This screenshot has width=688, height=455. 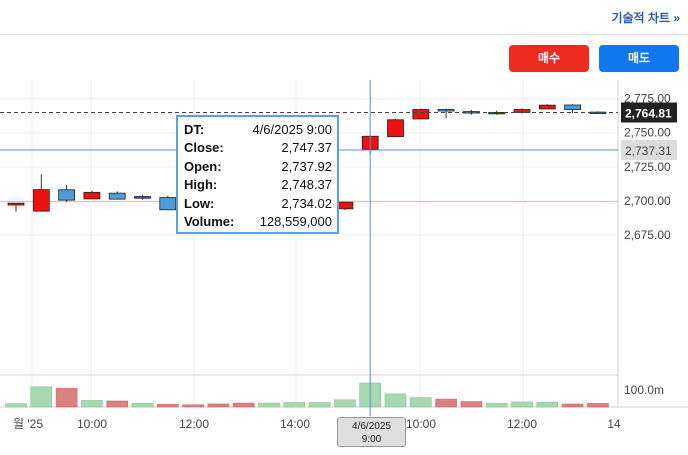 What do you see at coordinates (647, 167) in the screenshot?
I see `y-tick-label: 2,725.00` at bounding box center [647, 167].